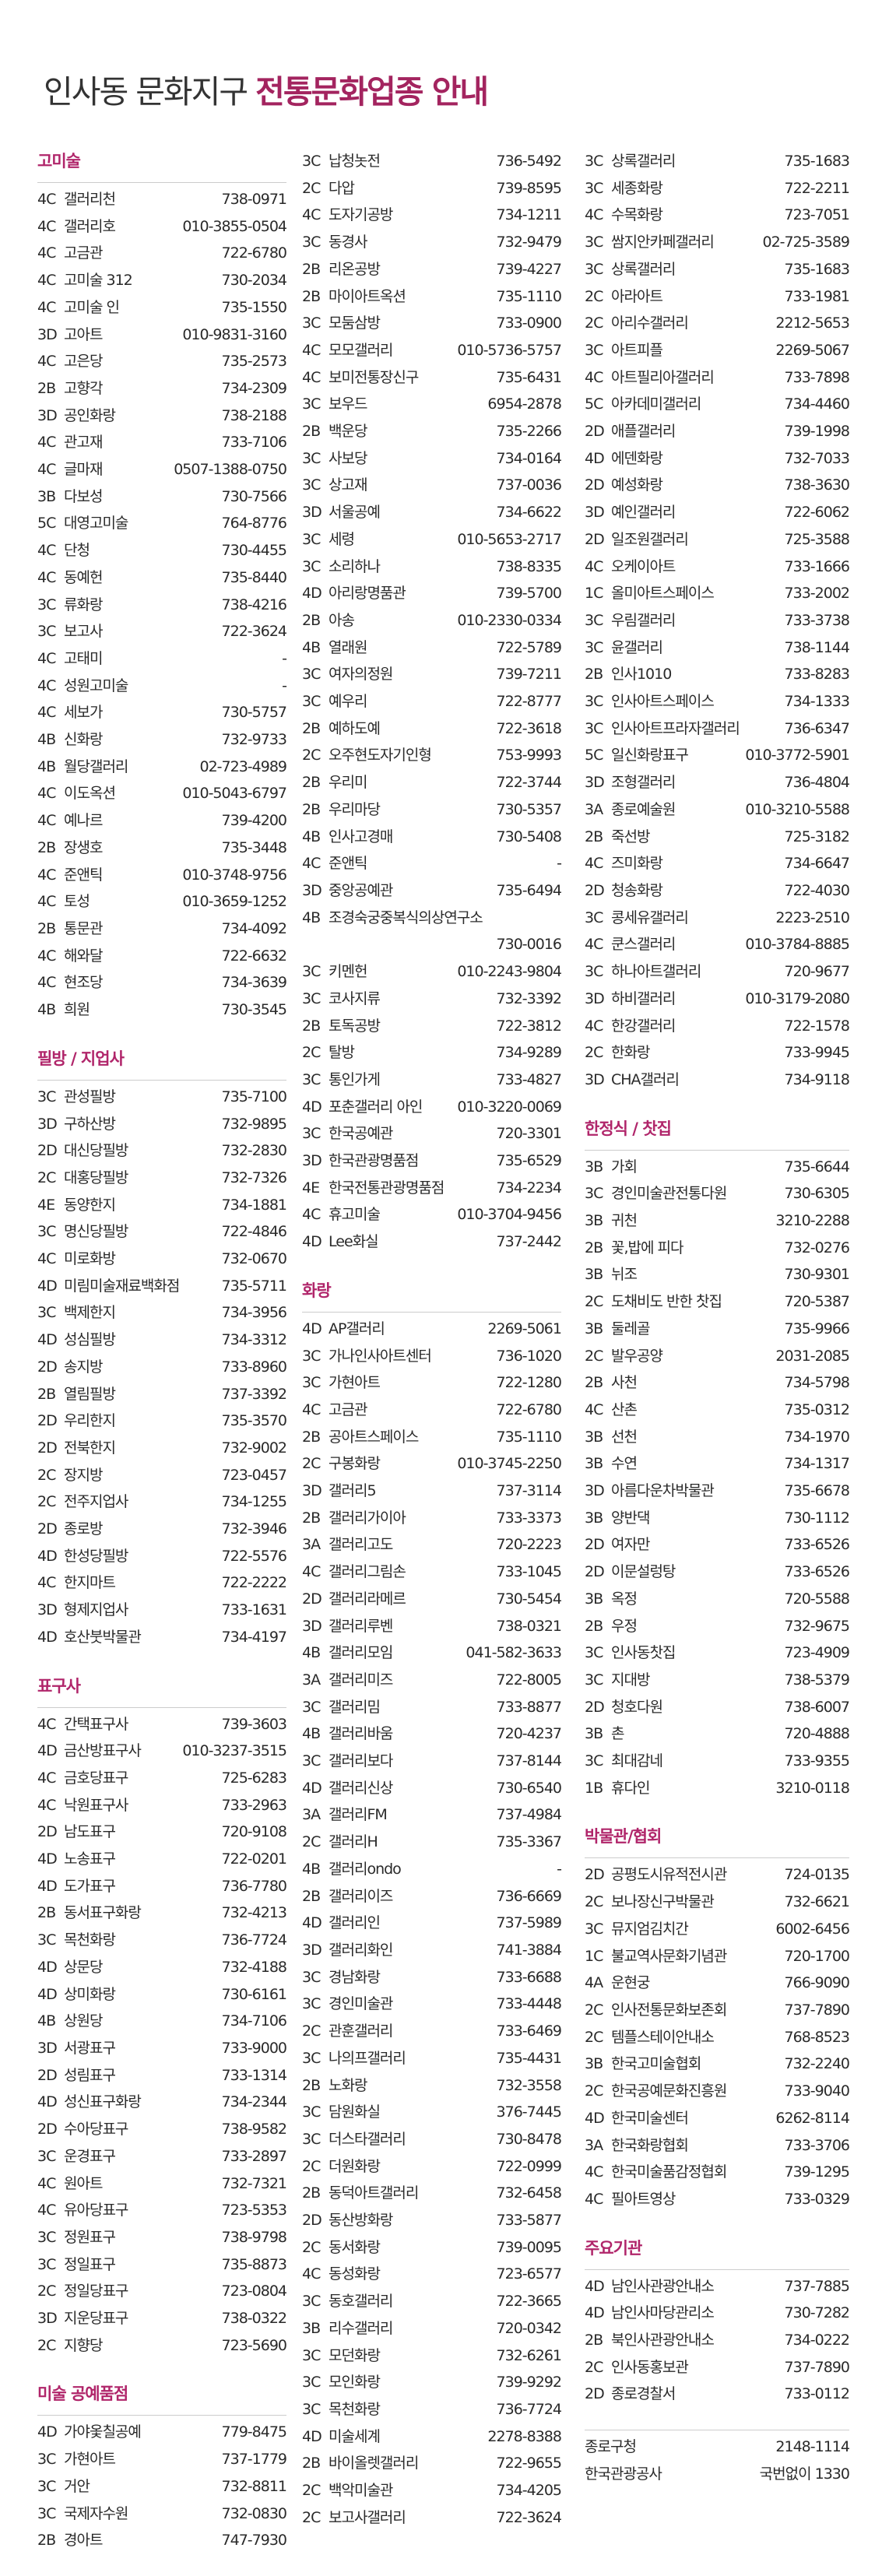 This screenshot has height=2576, width=882. What do you see at coordinates (432, 1329) in the screenshot?
I see `list-item: 4D AP갤러리 2269-5061` at bounding box center [432, 1329].